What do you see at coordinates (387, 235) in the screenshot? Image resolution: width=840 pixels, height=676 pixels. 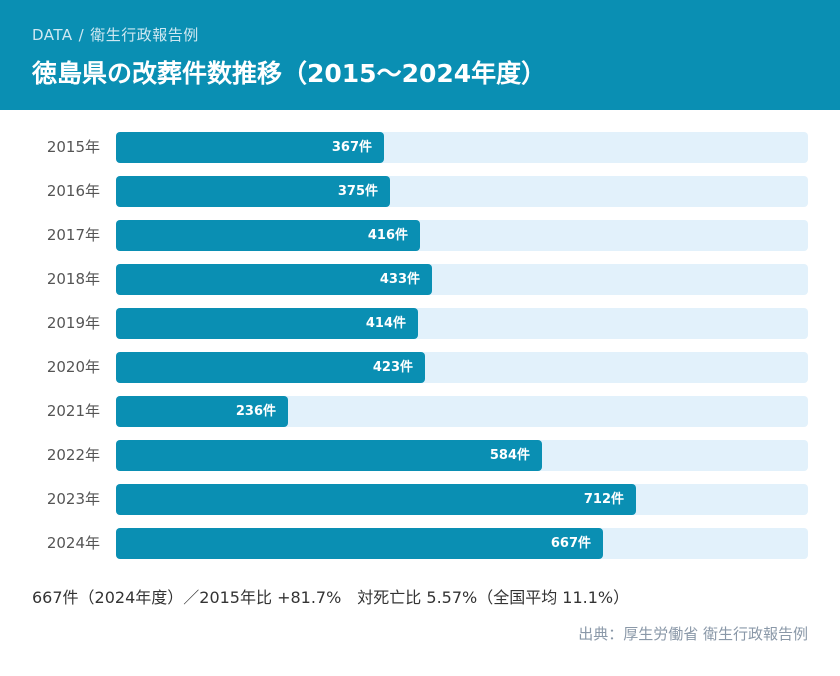 I see `data-label: 416件` at bounding box center [387, 235].